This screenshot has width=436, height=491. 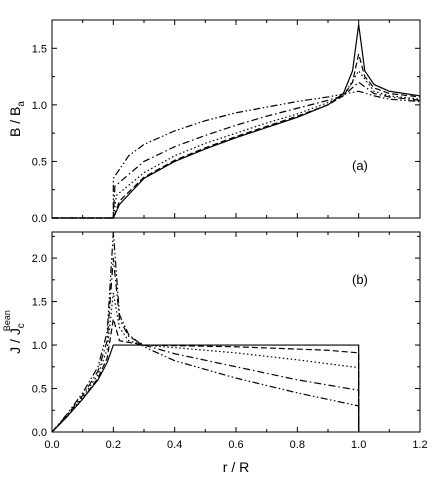 What do you see at coordinates (21, 104) in the screenshot?
I see `y-axis-title-sub: a` at bounding box center [21, 104].